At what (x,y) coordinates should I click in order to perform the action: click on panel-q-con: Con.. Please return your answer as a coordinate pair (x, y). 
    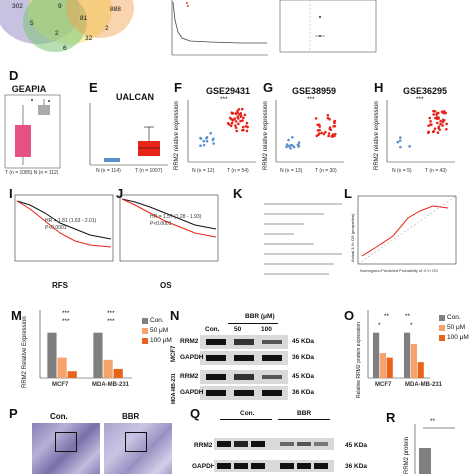
    Looking at the image, I should click on (247, 413).